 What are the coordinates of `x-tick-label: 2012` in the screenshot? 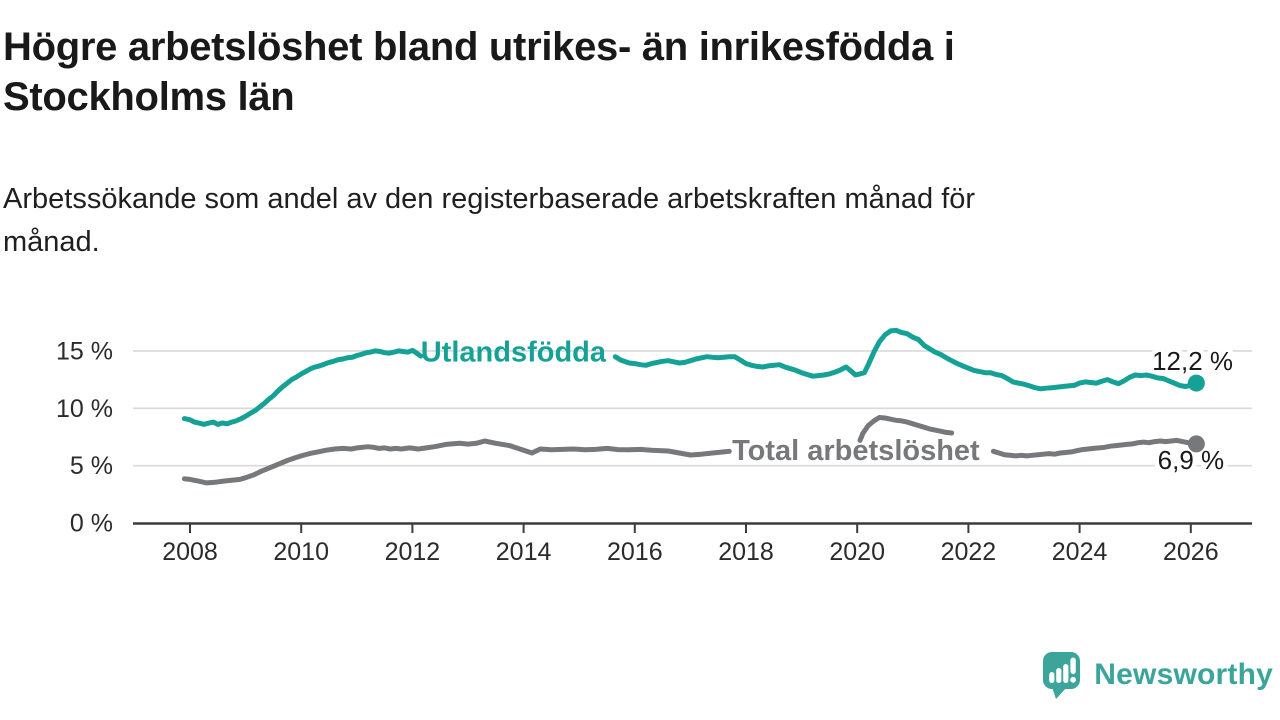 It's located at (413, 552).